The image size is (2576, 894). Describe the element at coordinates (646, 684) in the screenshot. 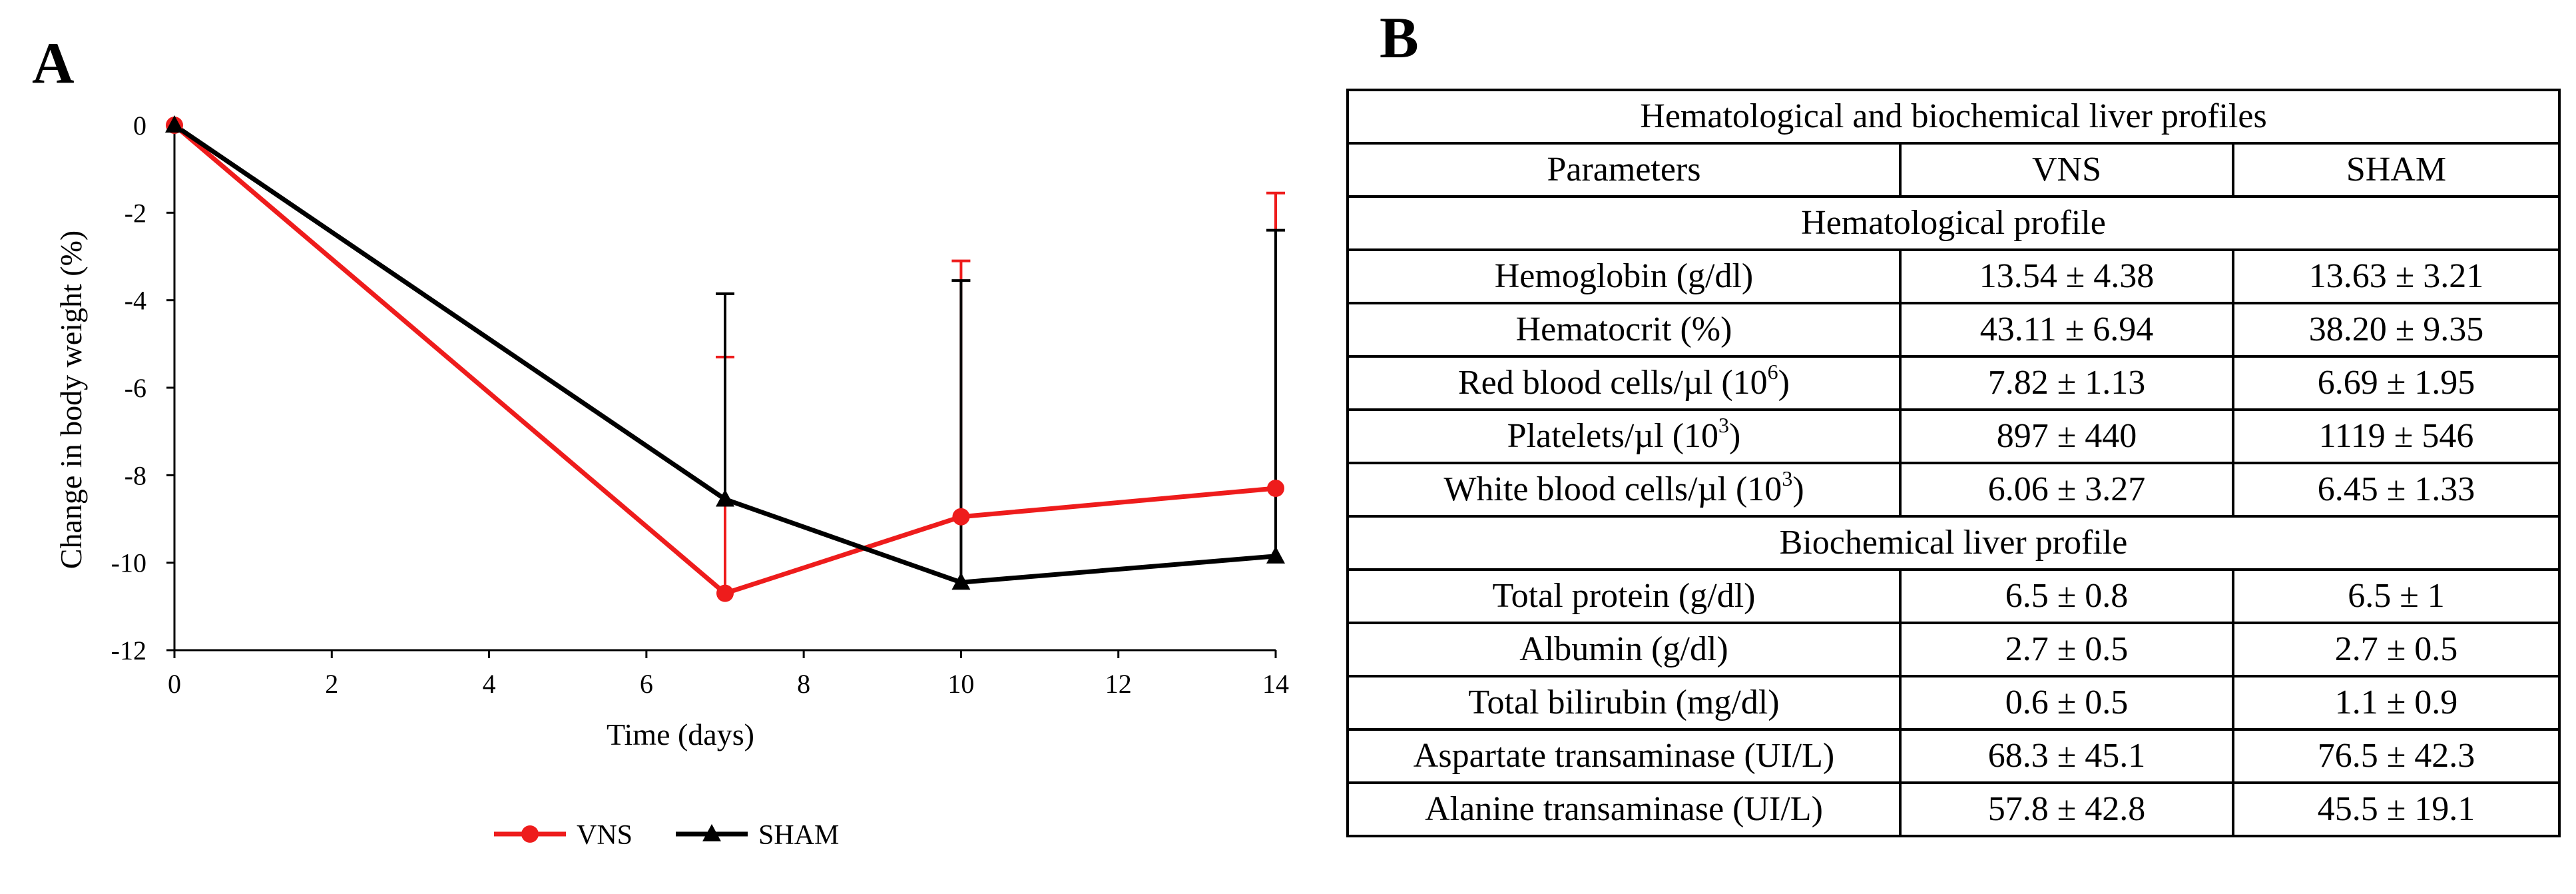

I see `x-tick-label: 6` at that location.